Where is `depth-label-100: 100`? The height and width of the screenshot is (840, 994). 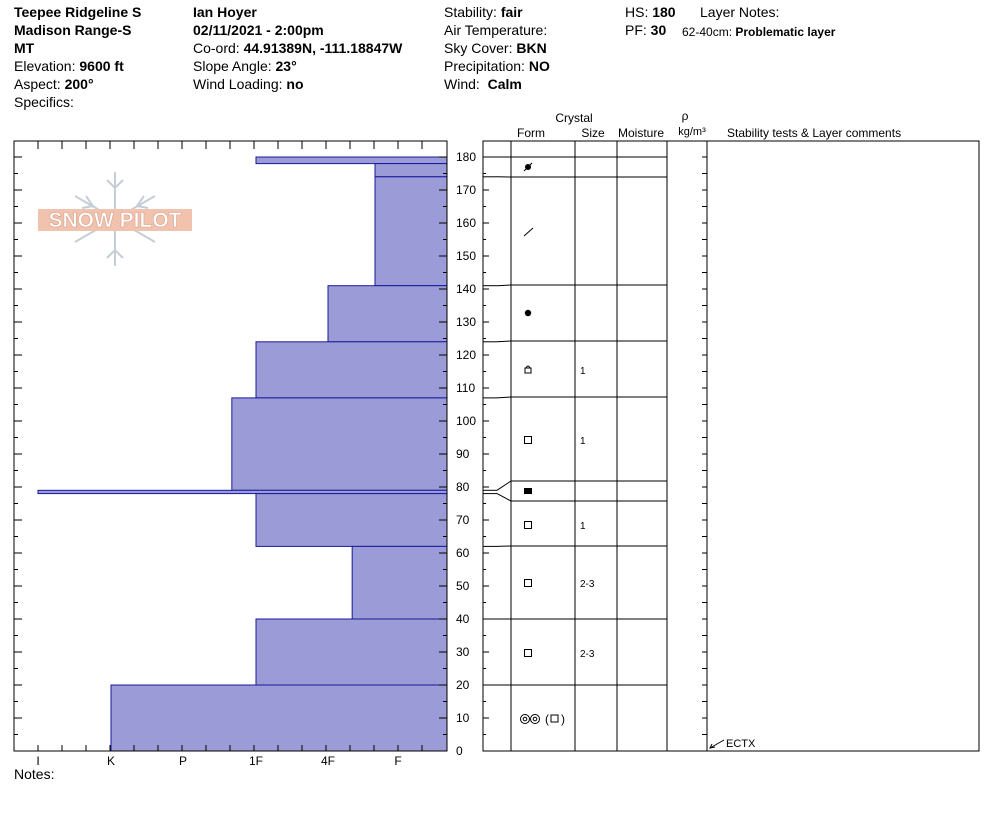 depth-label-100: 100 is located at coordinates (466, 421).